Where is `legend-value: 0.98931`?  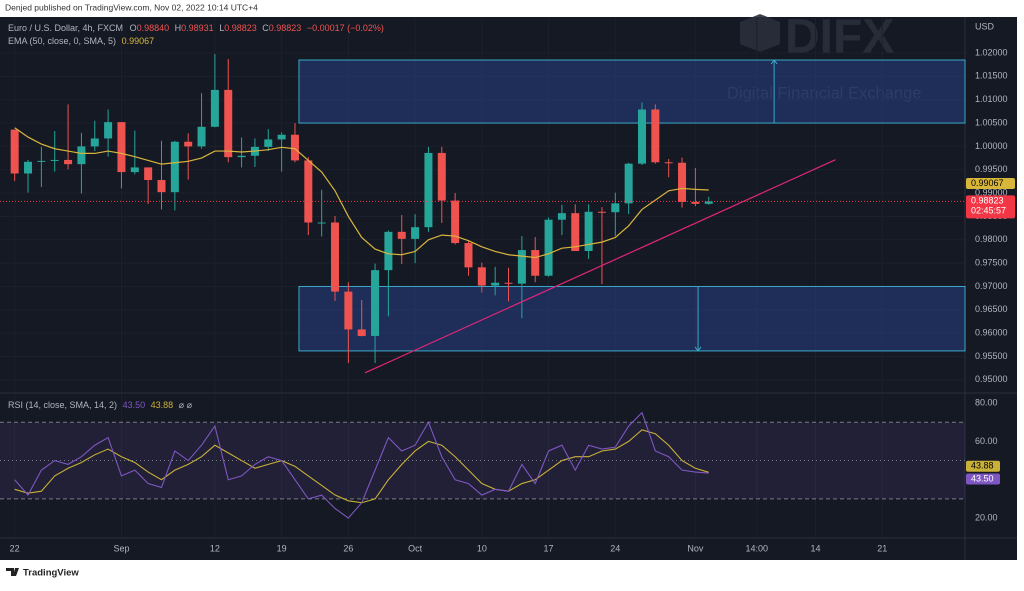 legend-value: 0.98931 is located at coordinates (197, 28).